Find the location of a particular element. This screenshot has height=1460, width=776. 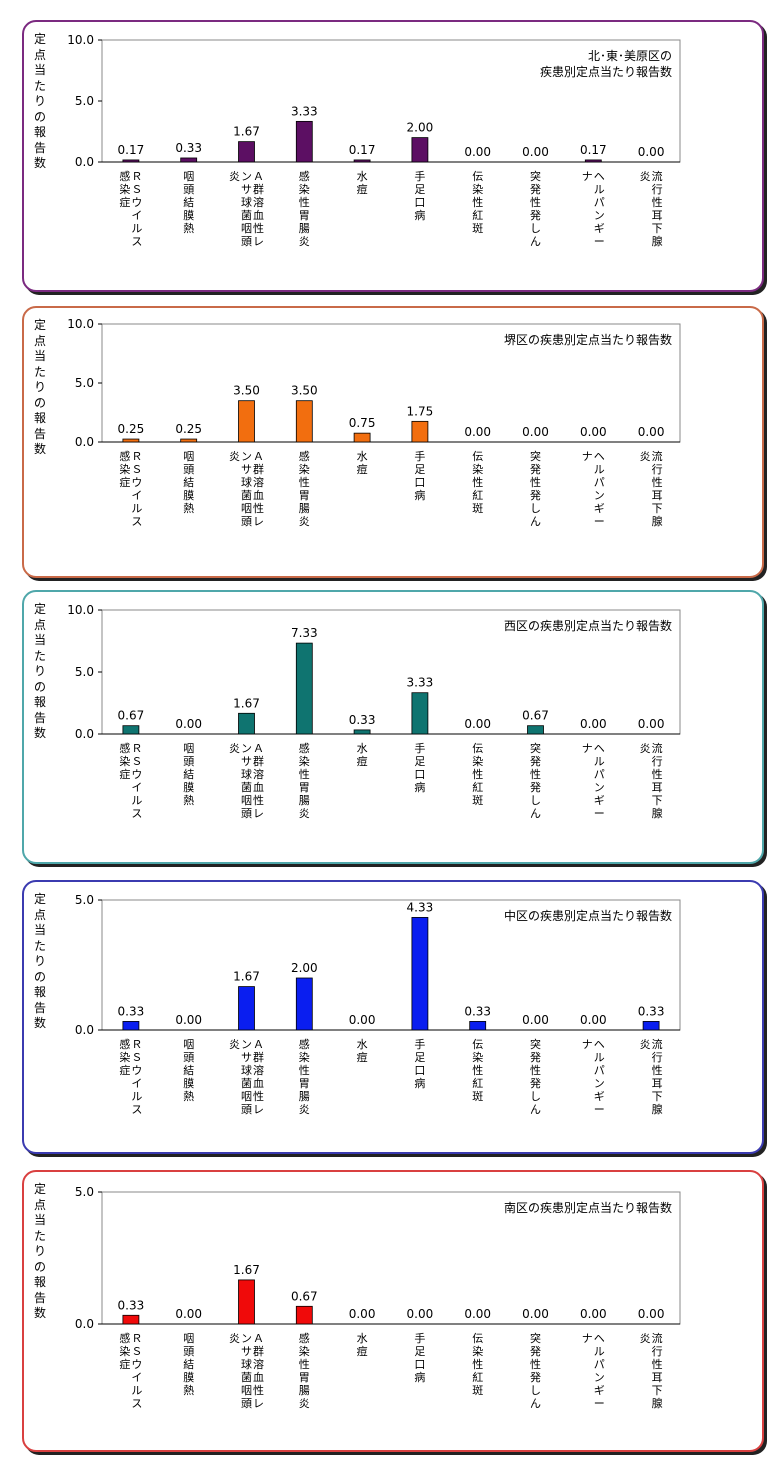

x-tick-char: ヘ is located at coordinates (599, 1338).